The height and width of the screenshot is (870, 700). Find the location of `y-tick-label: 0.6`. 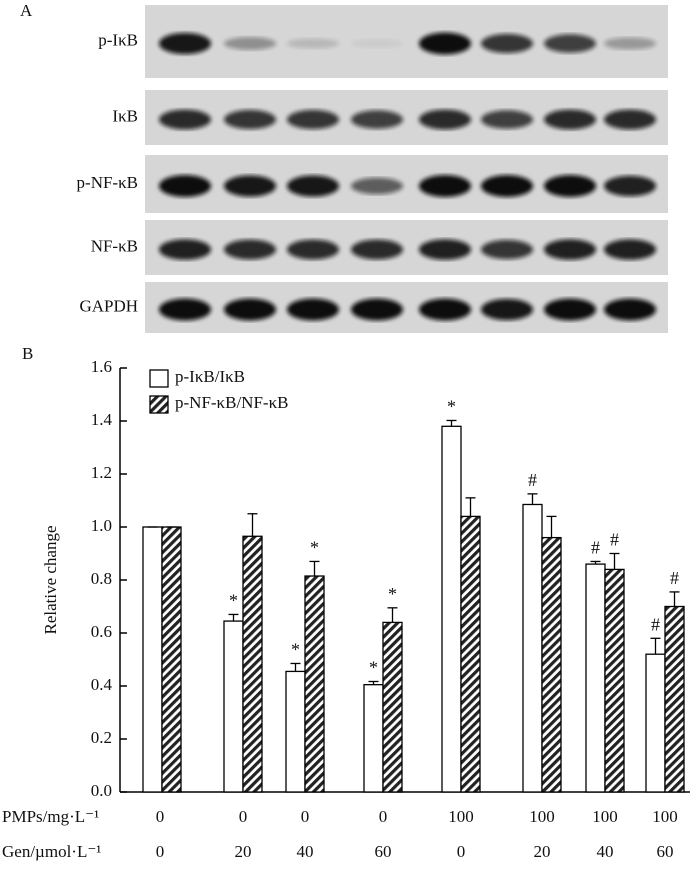

y-tick-label: 0.6 is located at coordinates (101, 631).